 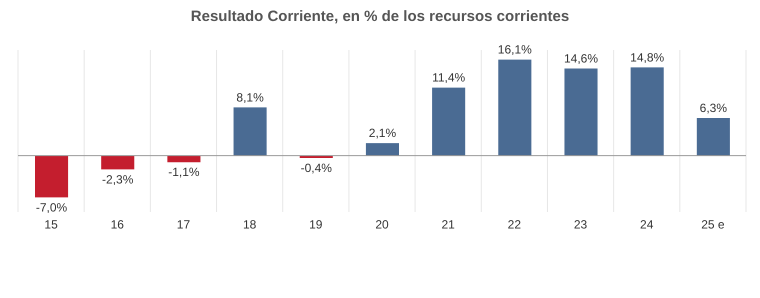 What do you see at coordinates (515, 225) in the screenshot?
I see `x-tick-label: 22` at bounding box center [515, 225].